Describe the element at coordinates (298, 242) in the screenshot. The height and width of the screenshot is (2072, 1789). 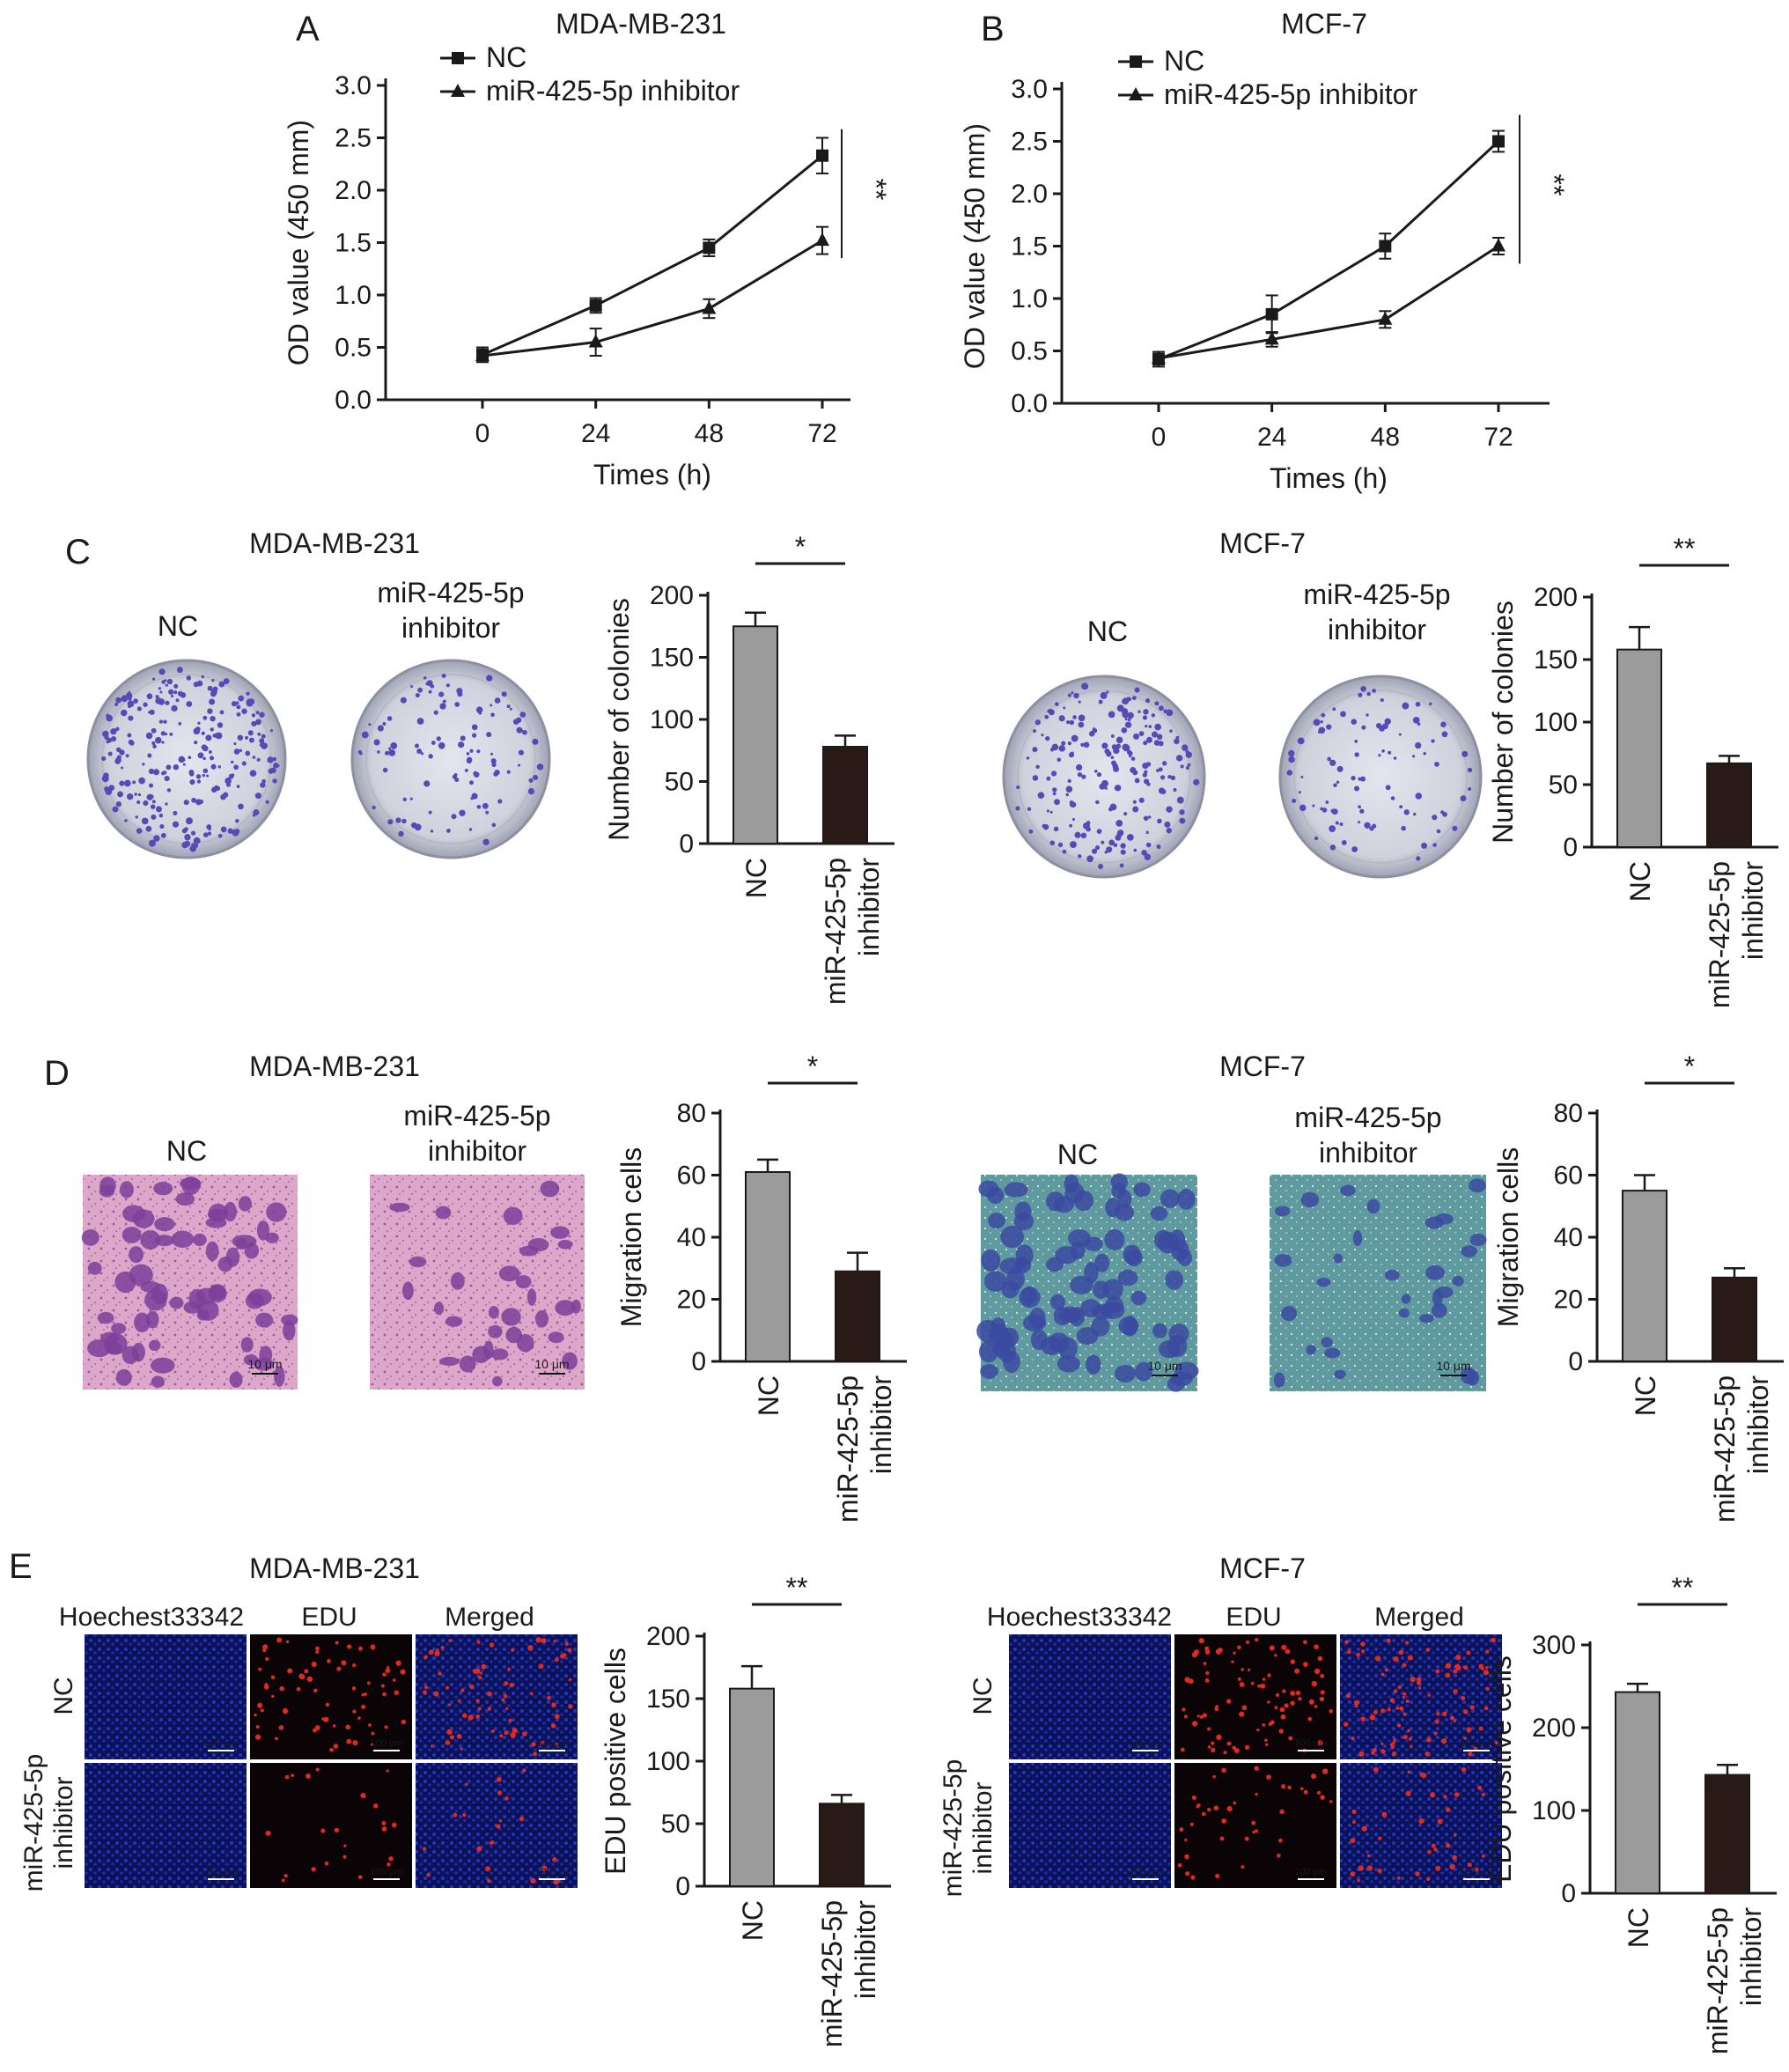
I see `y-axis-label: OD value (450 mm)` at that location.